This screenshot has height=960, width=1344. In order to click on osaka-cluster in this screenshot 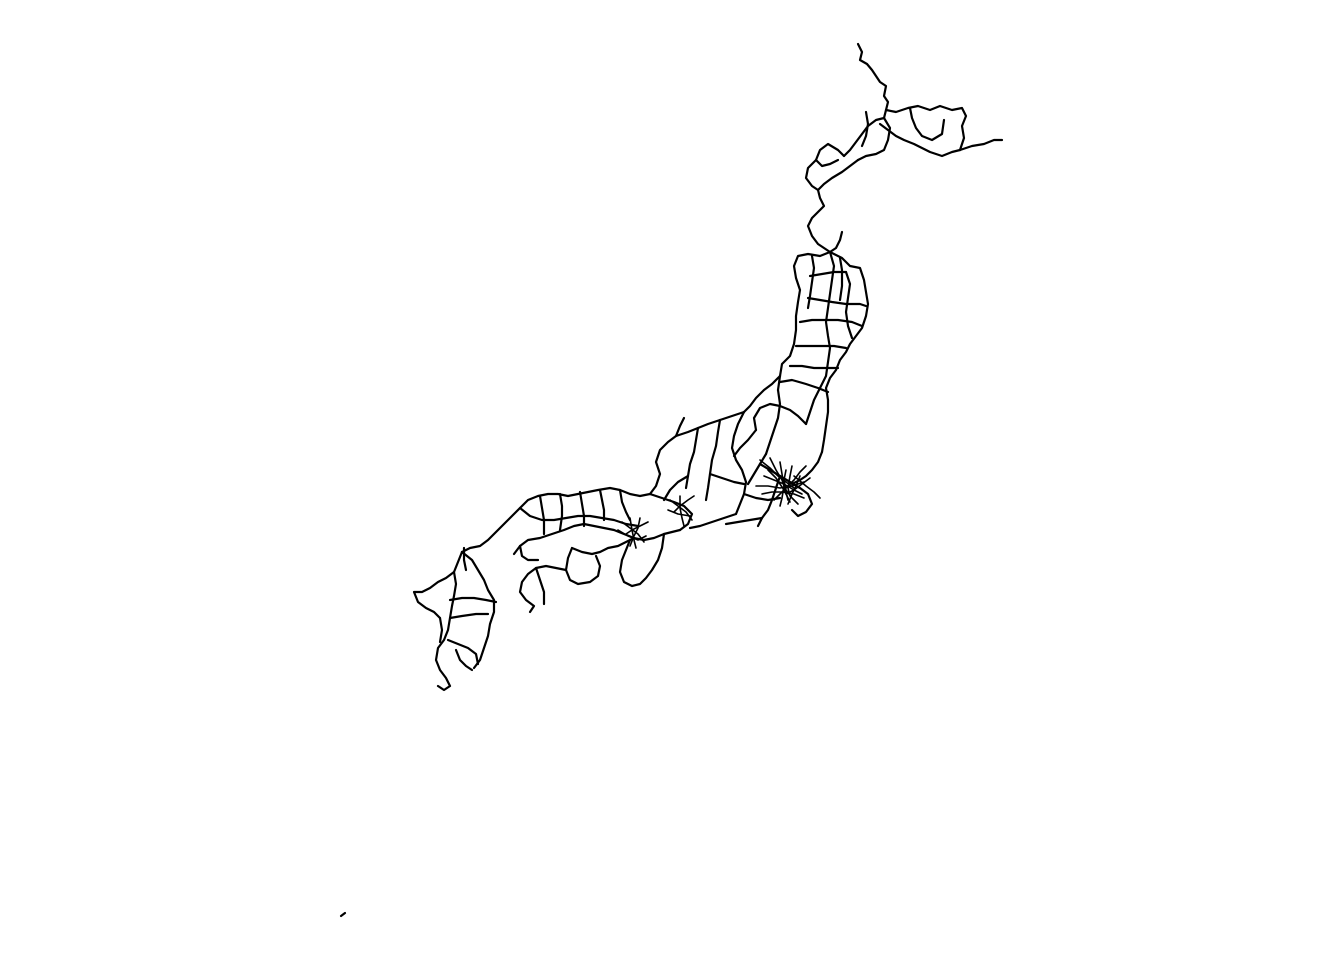, I will do `click(633, 533)`.